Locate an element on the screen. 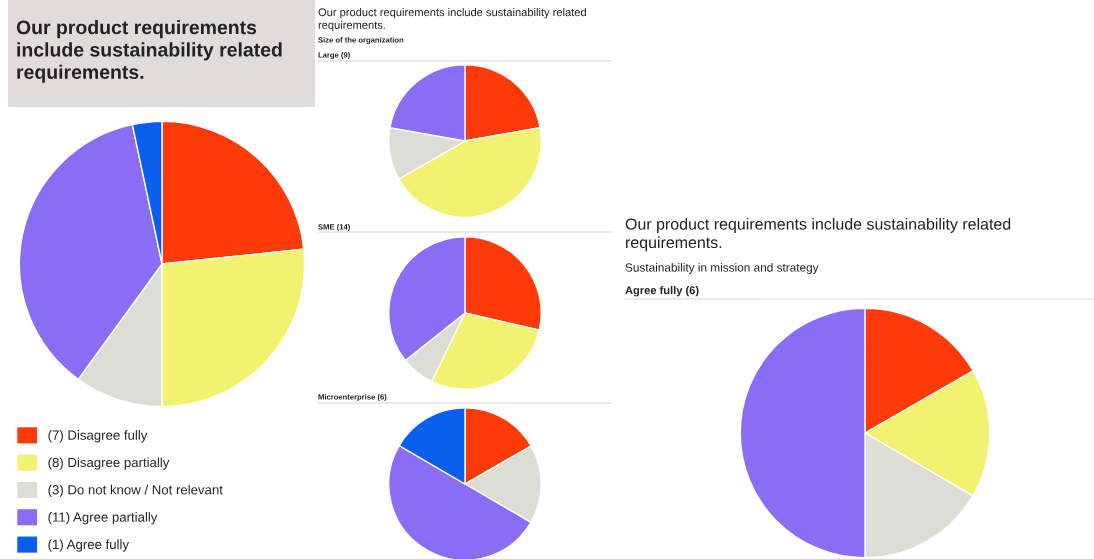 The height and width of the screenshot is (559, 1094). legend-label: (3) Do not know / Not relevant is located at coordinates (135, 491).